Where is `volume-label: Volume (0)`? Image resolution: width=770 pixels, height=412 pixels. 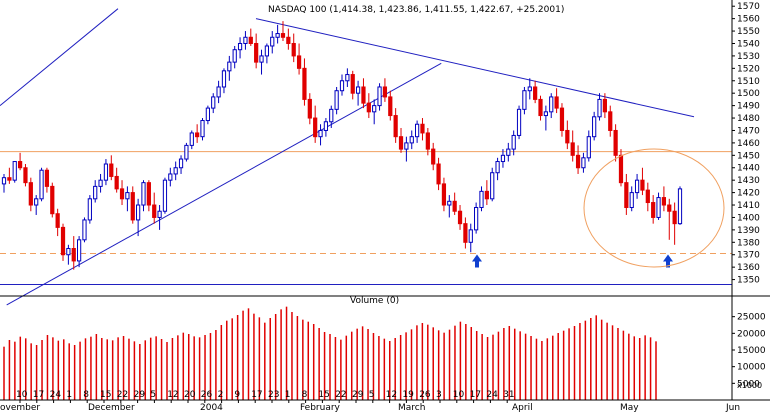 volume-label: Volume (0) is located at coordinates (374, 301).